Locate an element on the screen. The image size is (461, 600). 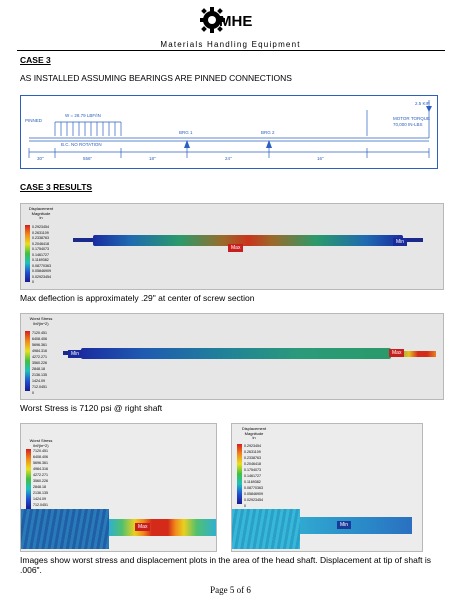
company-name: Materials Handling Equipment is located at coordinates (230, 44).